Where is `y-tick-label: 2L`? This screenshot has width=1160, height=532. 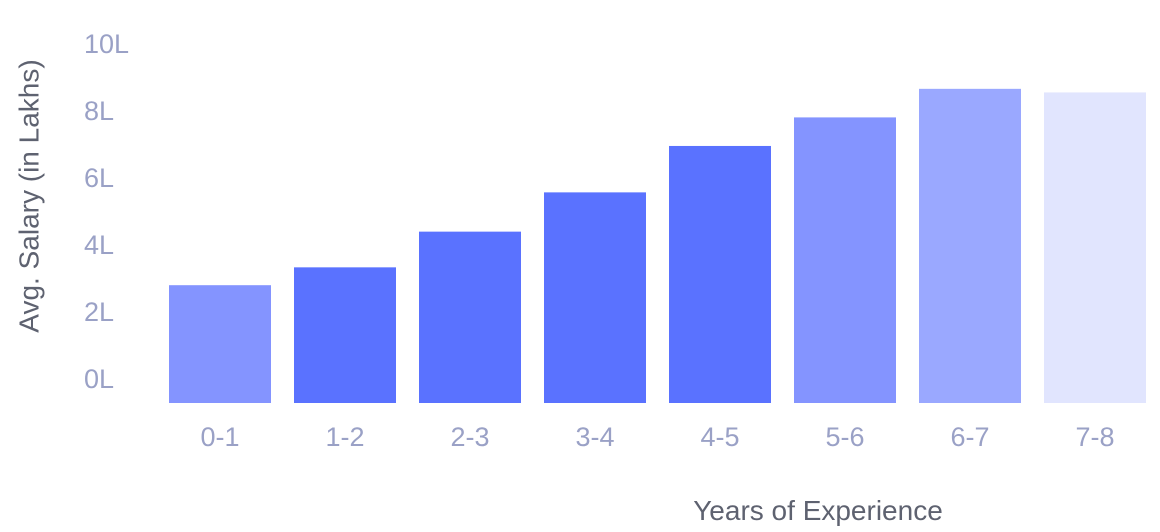
y-tick-label: 2L is located at coordinates (99, 312).